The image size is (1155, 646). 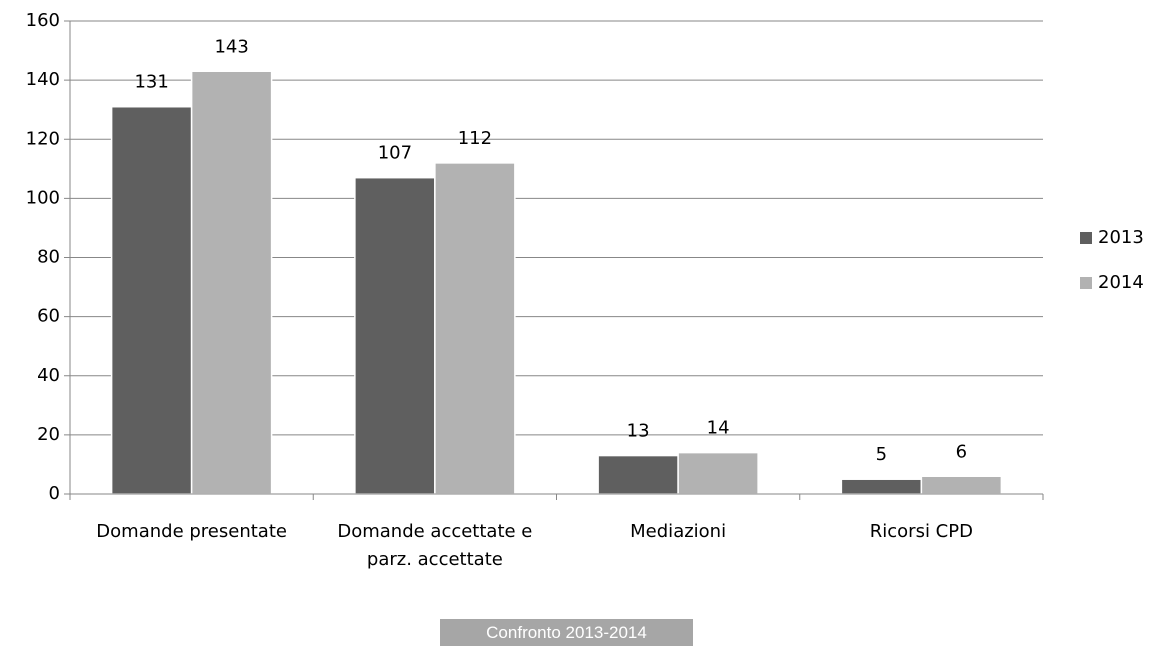 What do you see at coordinates (43, 197) in the screenshot?
I see `y-tick-label: 100` at bounding box center [43, 197].